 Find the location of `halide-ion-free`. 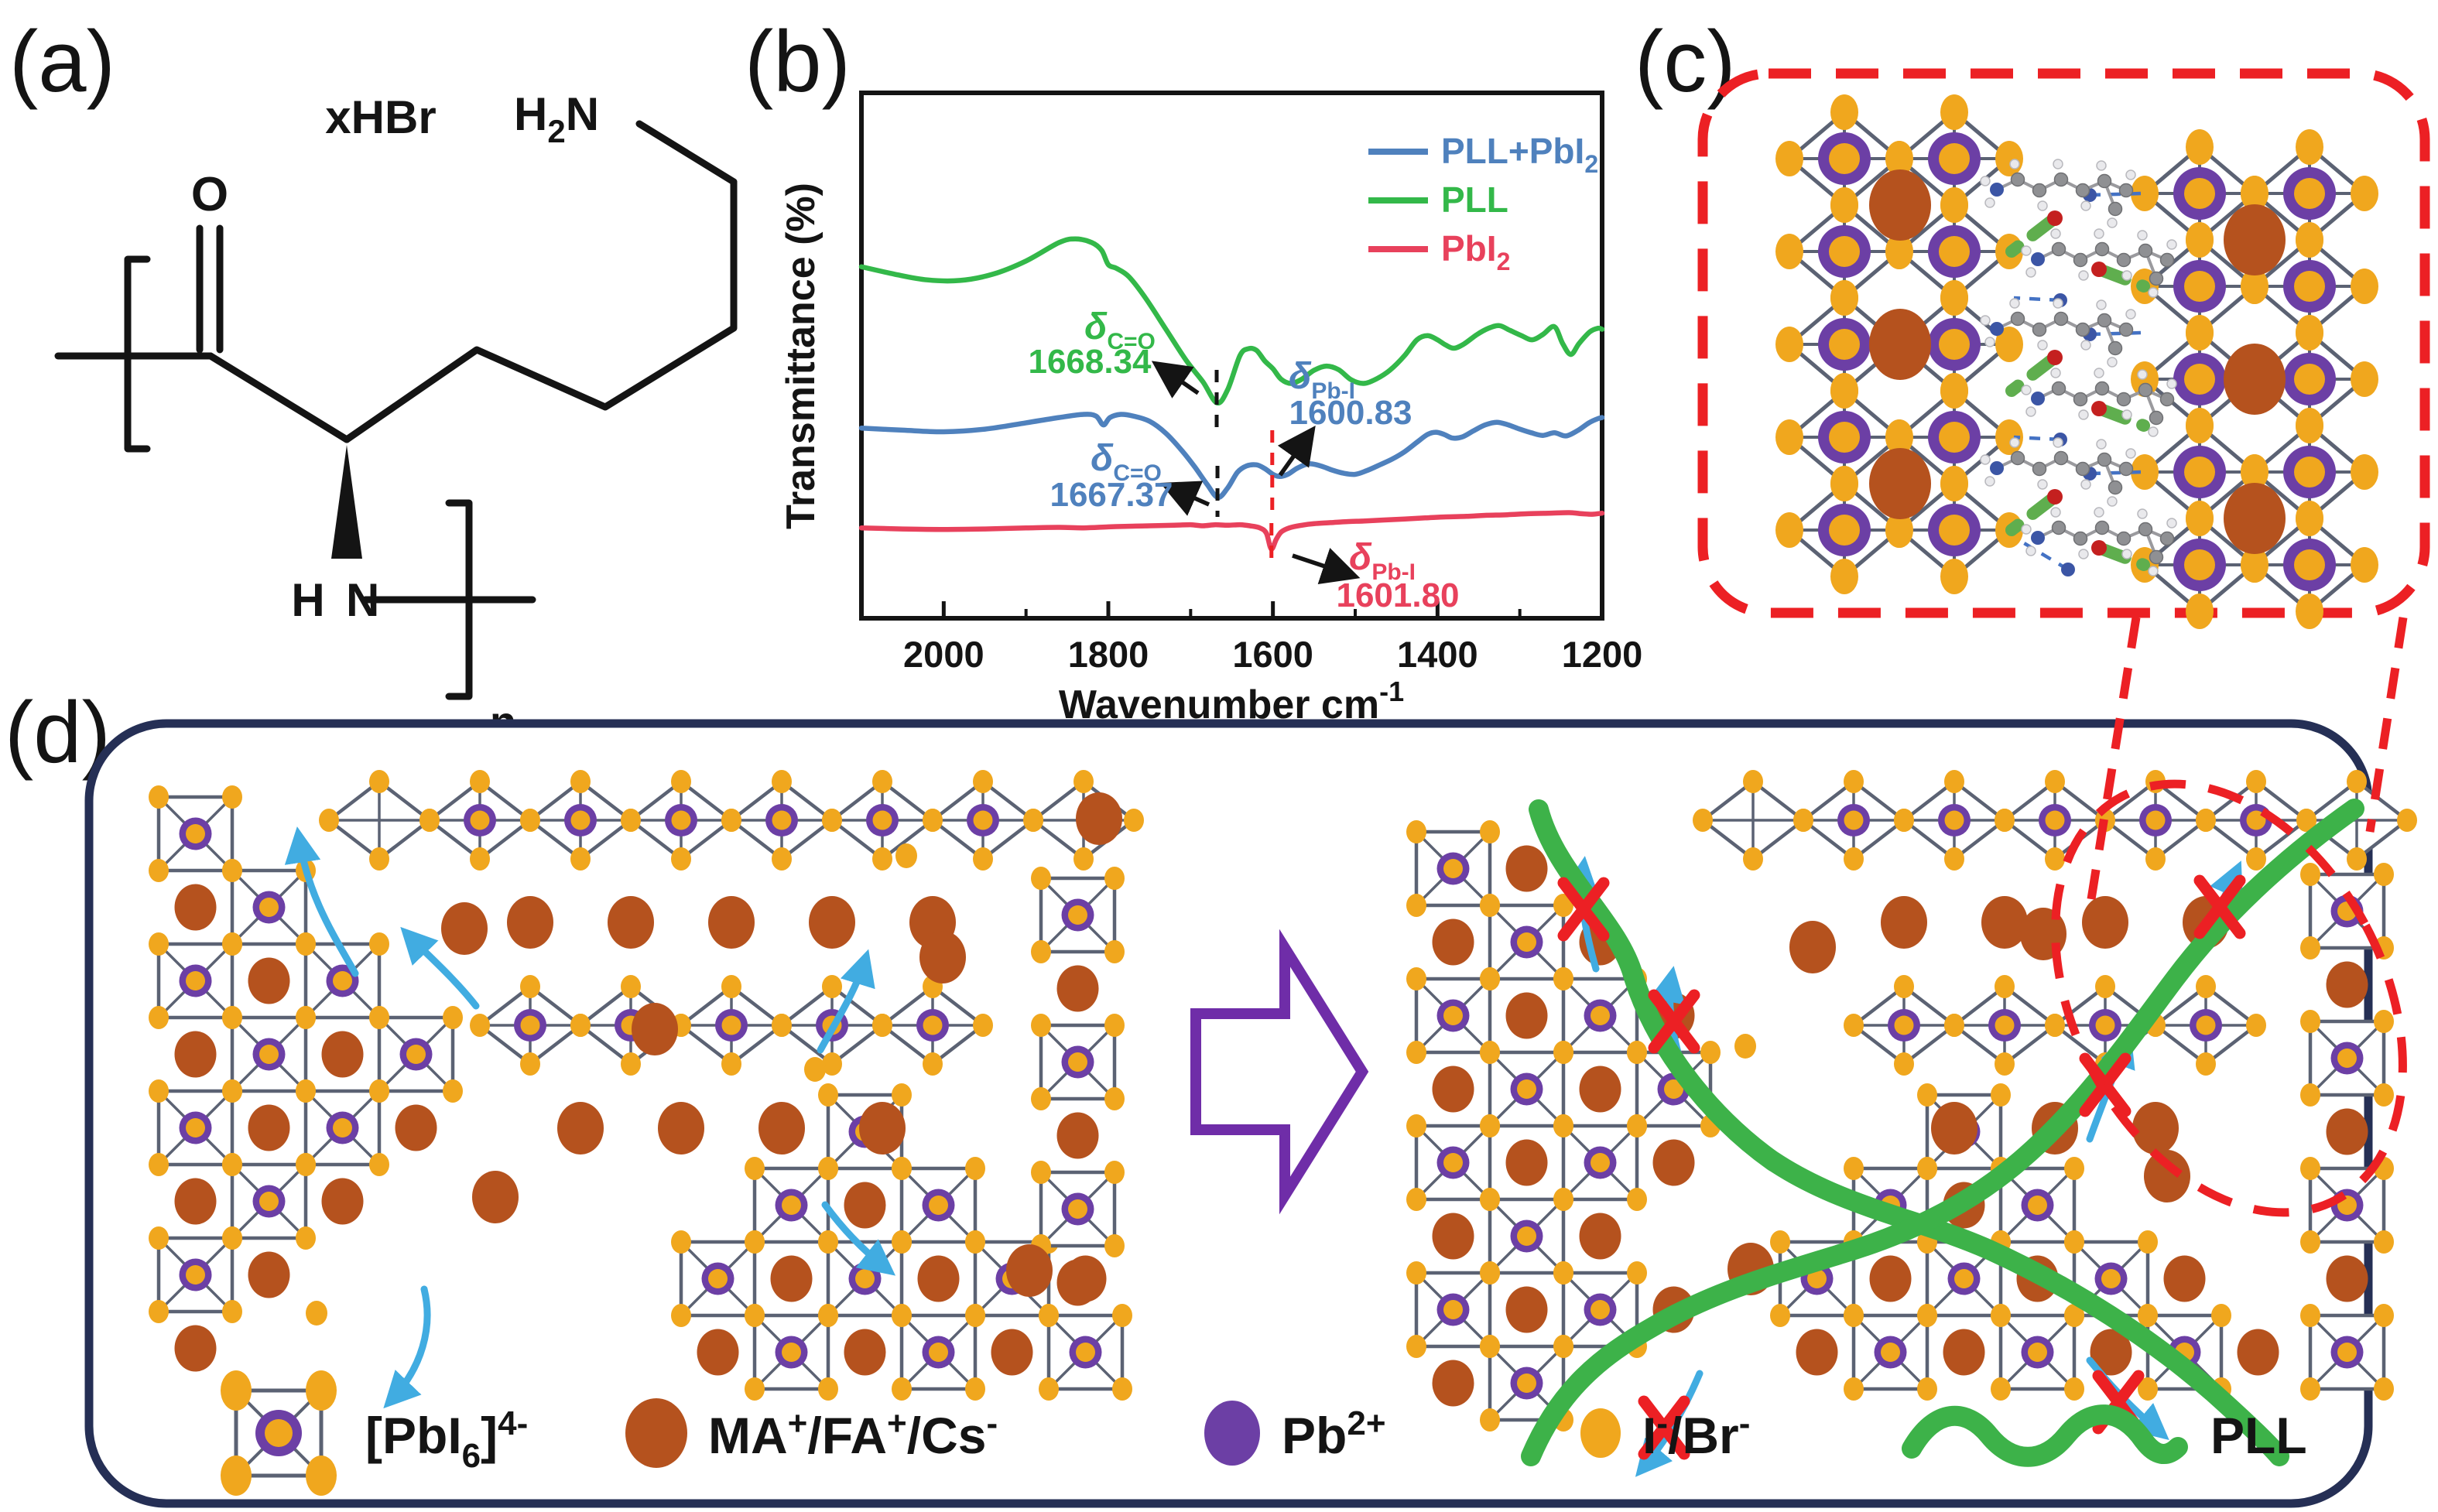

halide-ion-free is located at coordinates (815, 1069).